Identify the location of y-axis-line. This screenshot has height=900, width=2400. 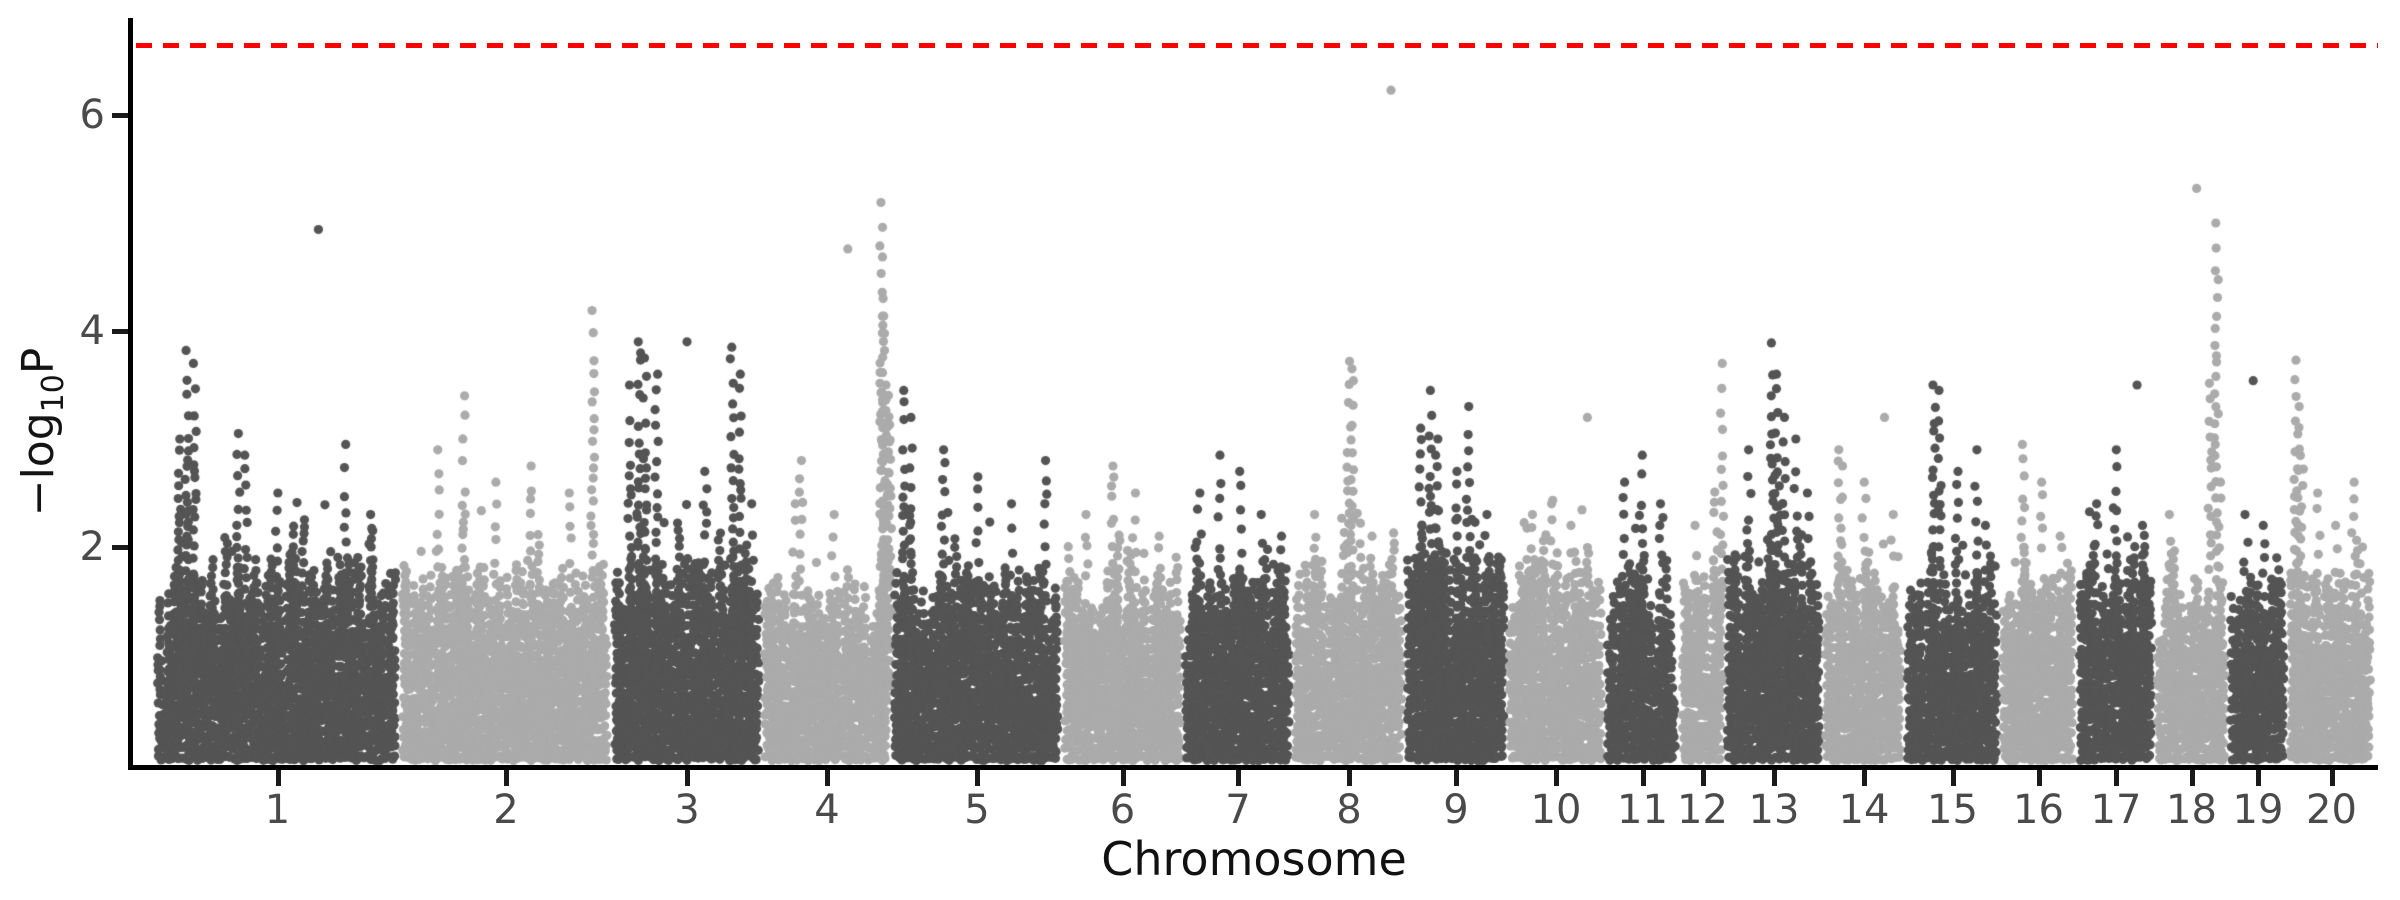
(130, 394).